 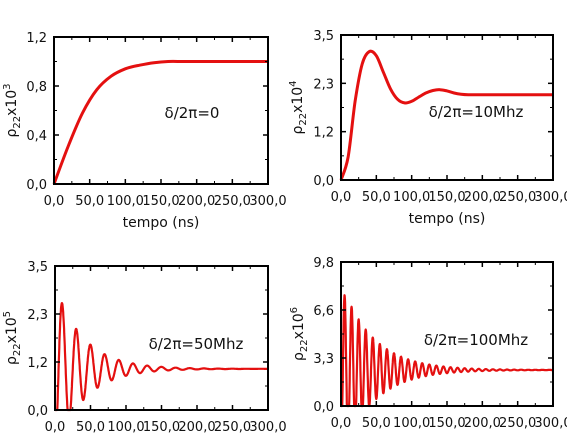 What do you see at coordinates (293, 83) in the screenshot?
I see `y-axis-label-sup: 4` at bounding box center [293, 83].